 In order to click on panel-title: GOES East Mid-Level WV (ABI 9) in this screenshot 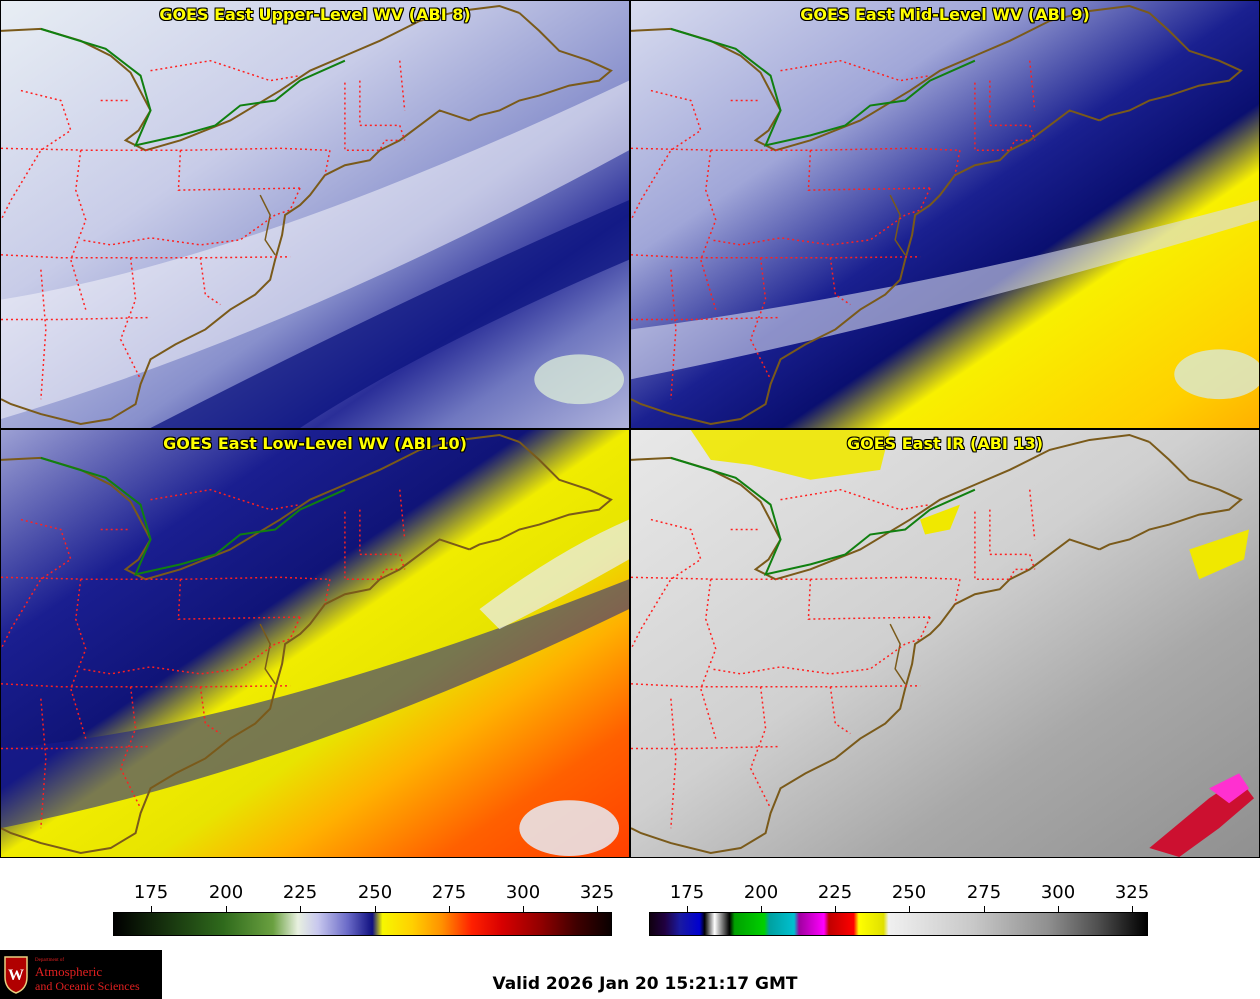, I will do `click(945, 14)`.